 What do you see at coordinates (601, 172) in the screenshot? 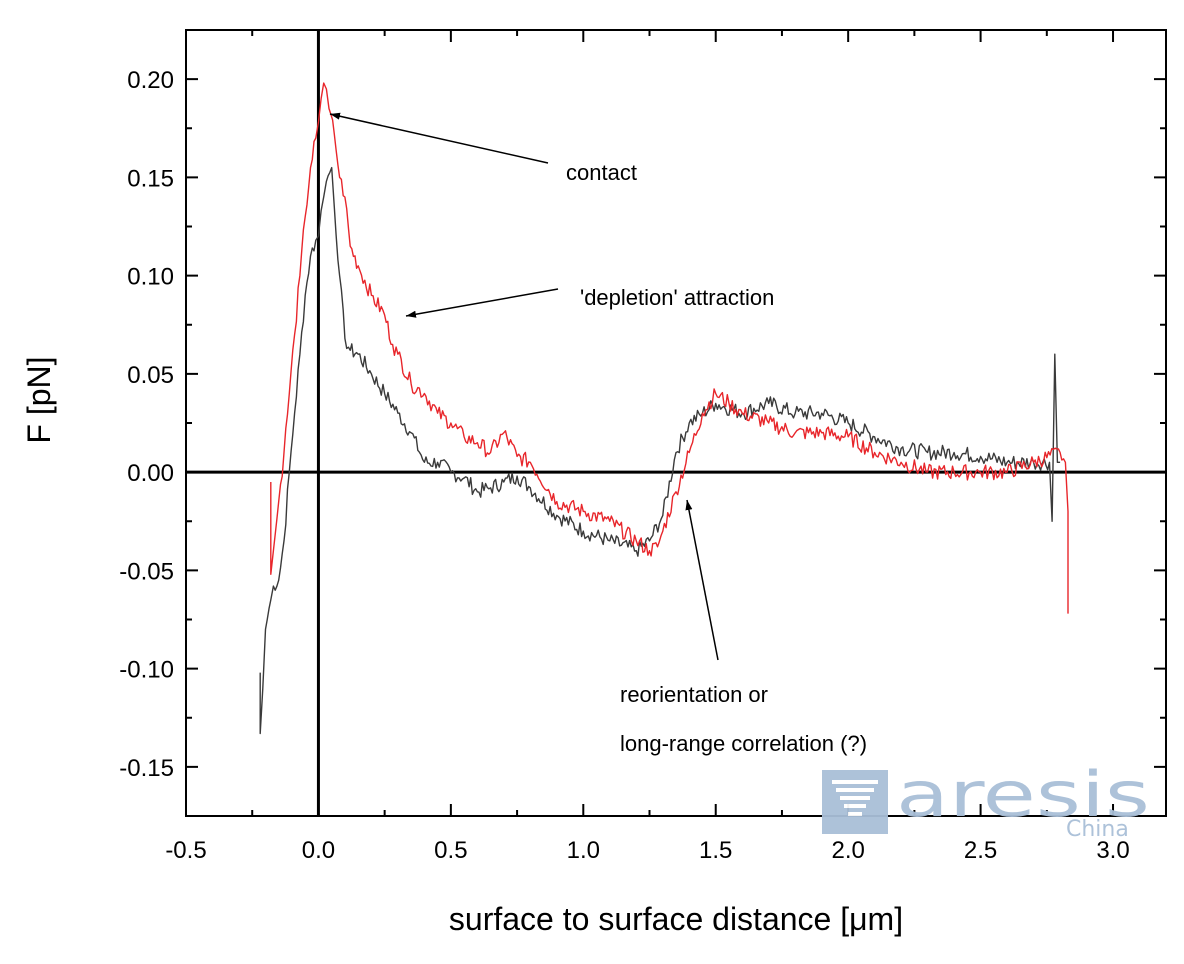
I see `annotation-contact: contact` at bounding box center [601, 172].